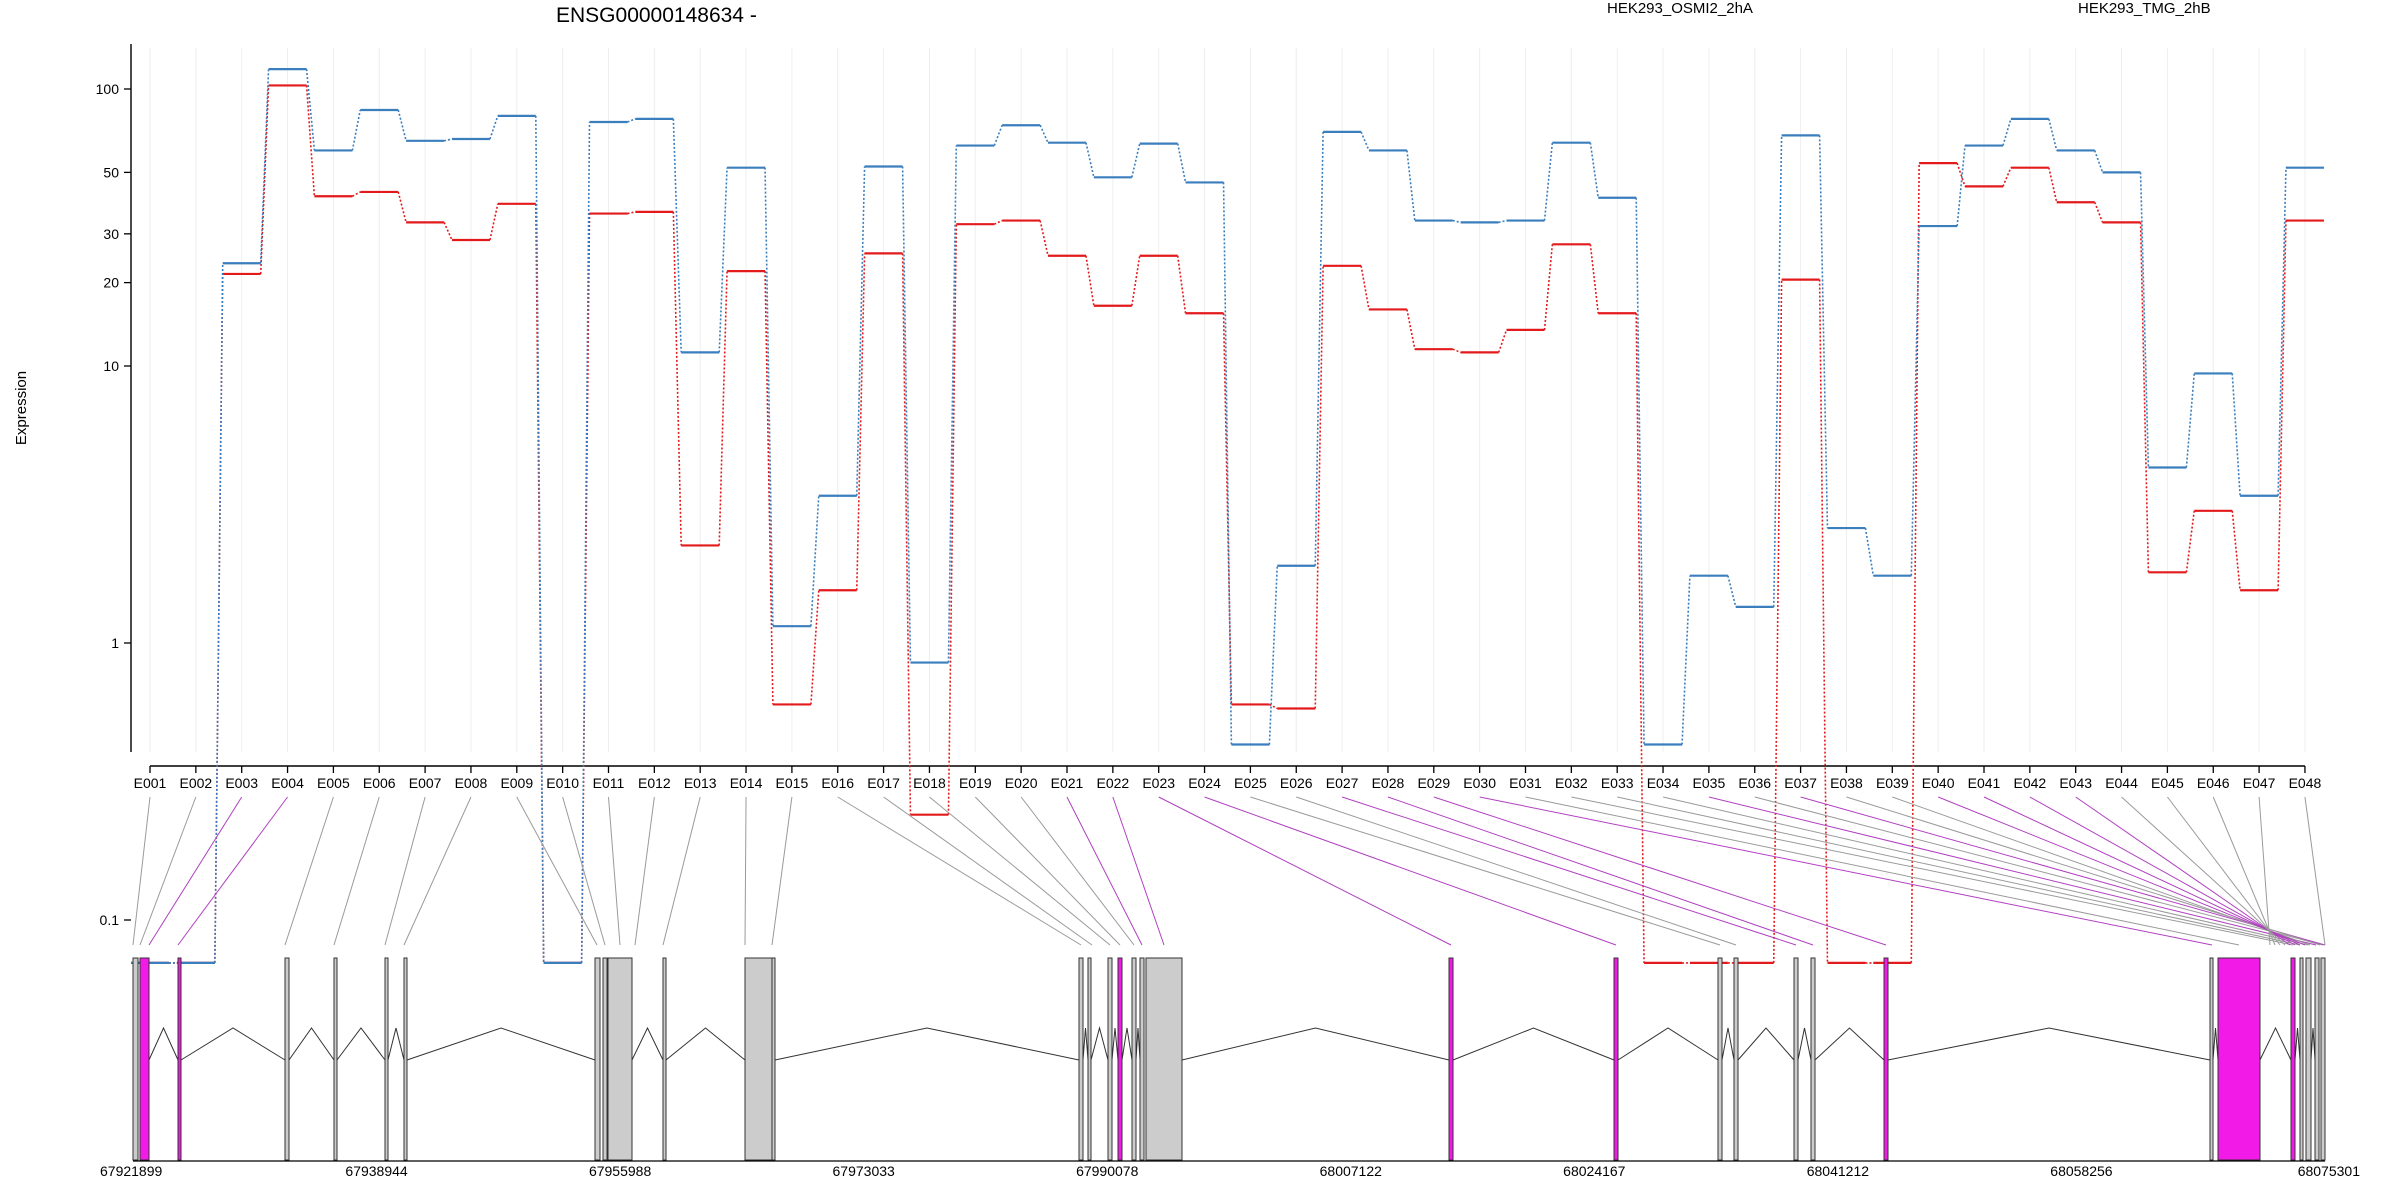  What do you see at coordinates (557, 871) in the screenshot?
I see `exon-connector-e009` at bounding box center [557, 871].